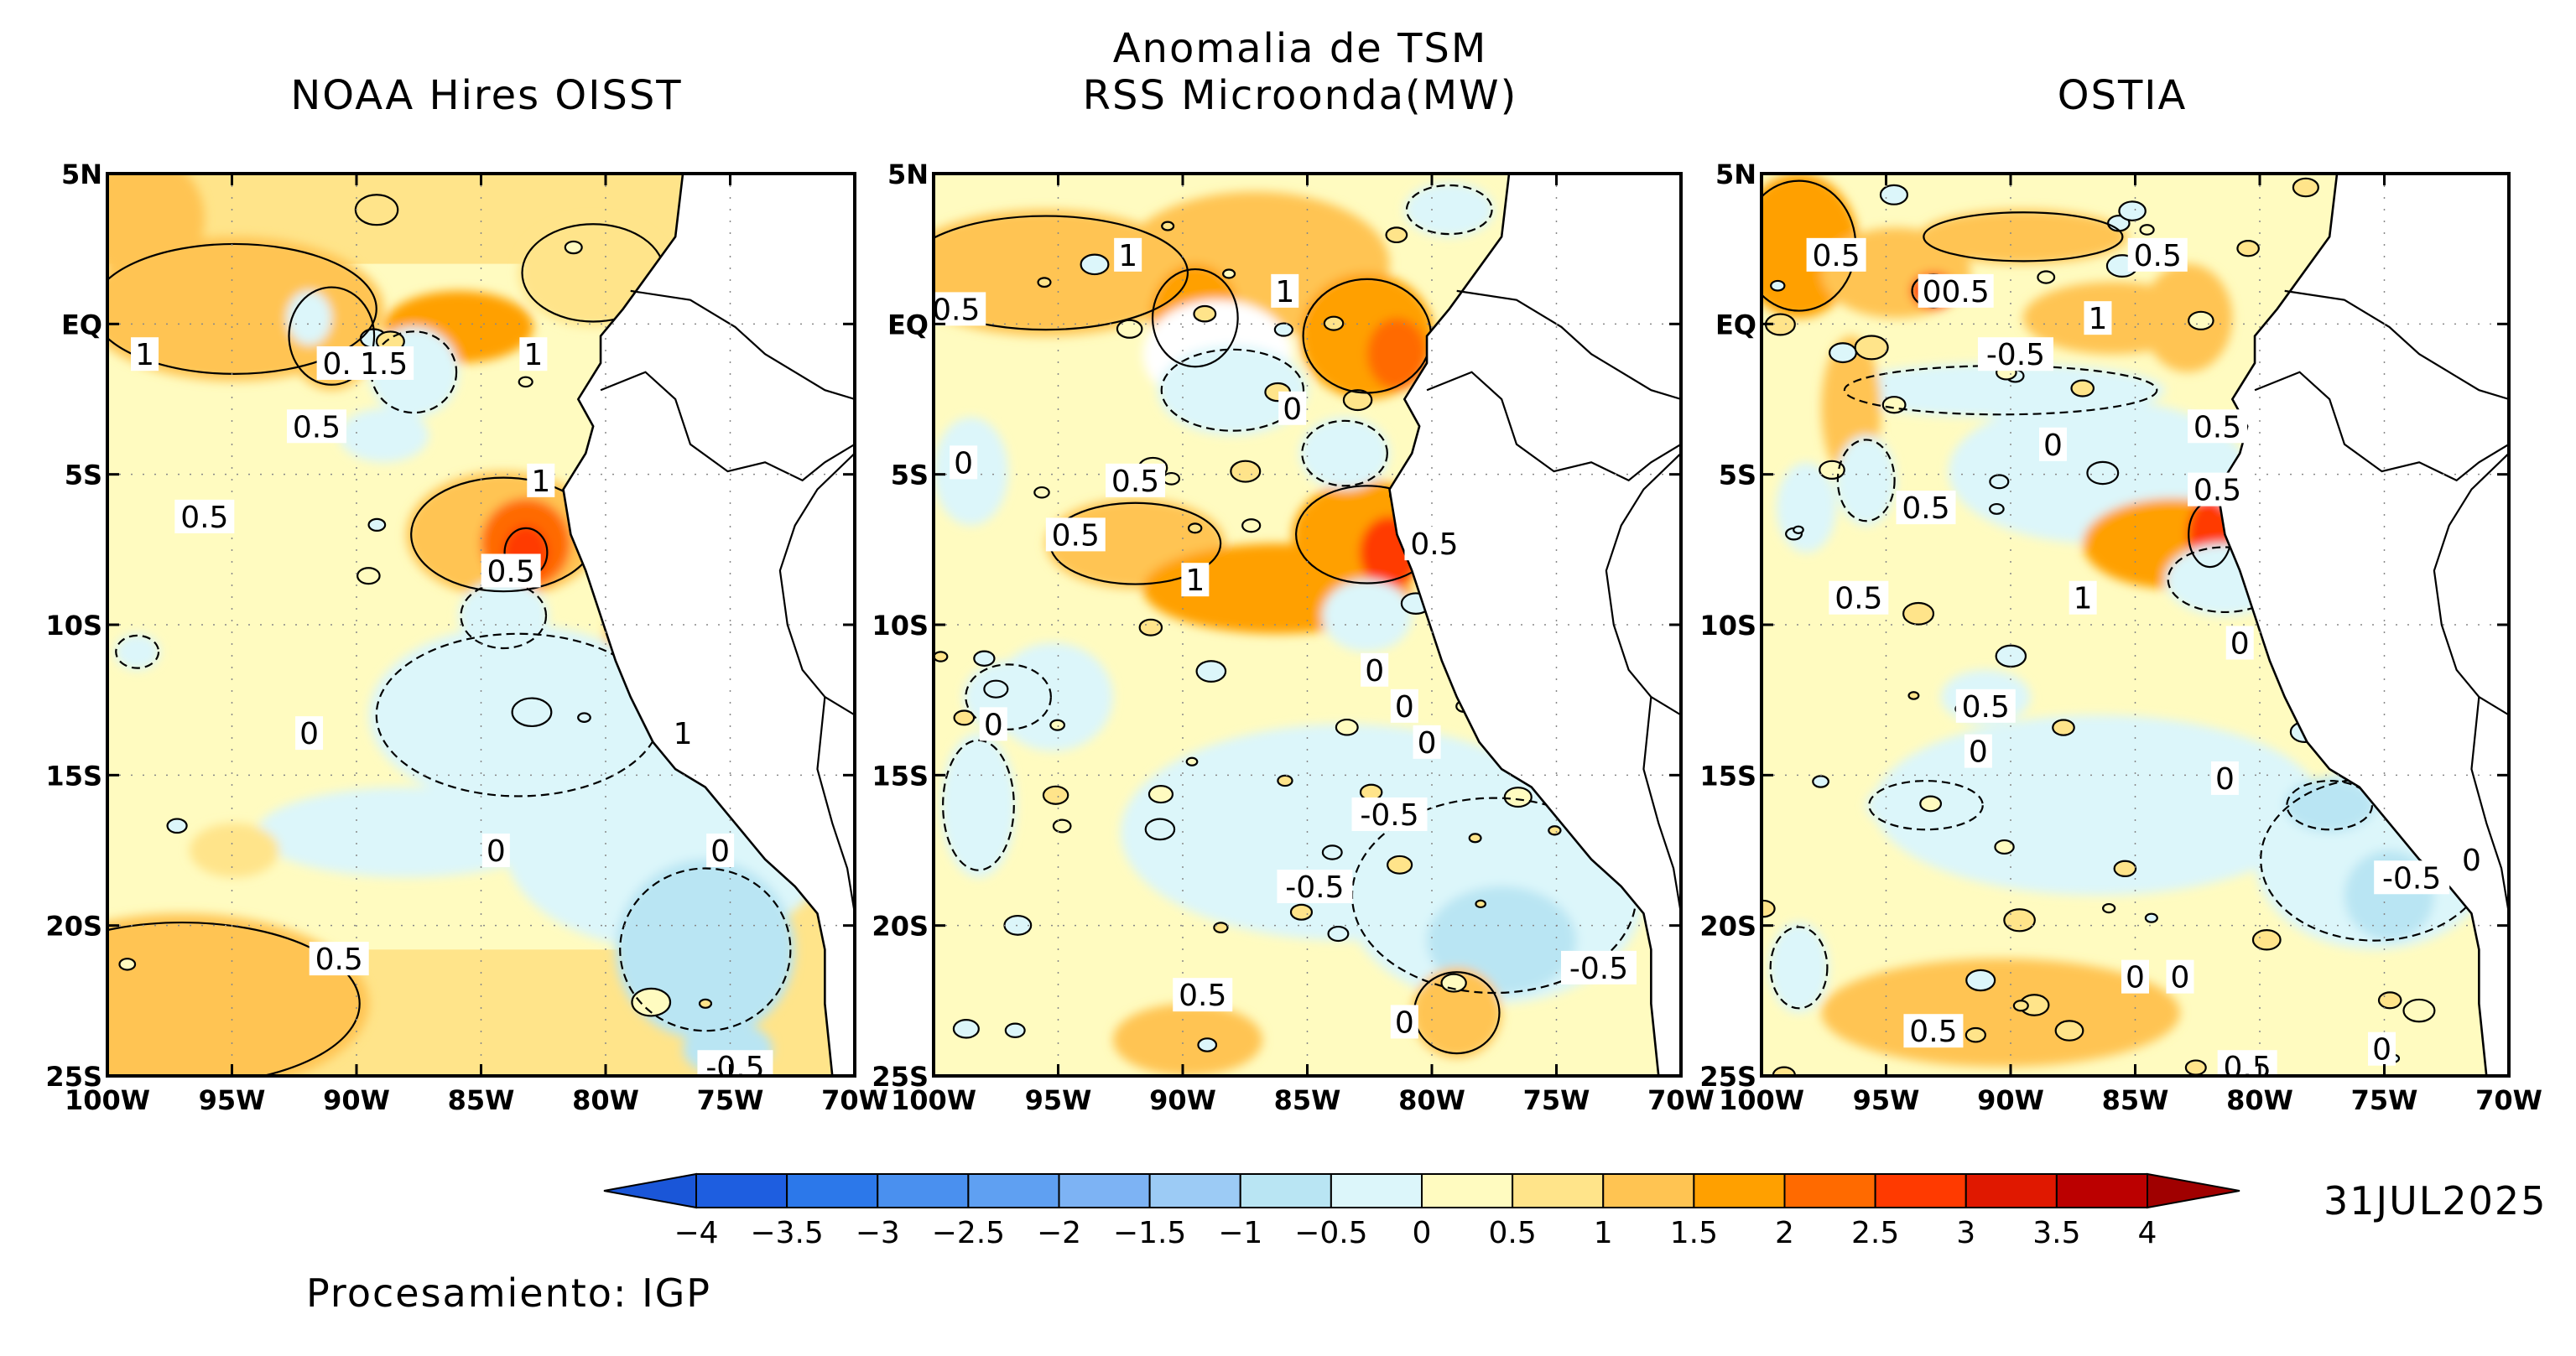  I want to click on lon-tick-label: 95W, so click(1886, 1100).